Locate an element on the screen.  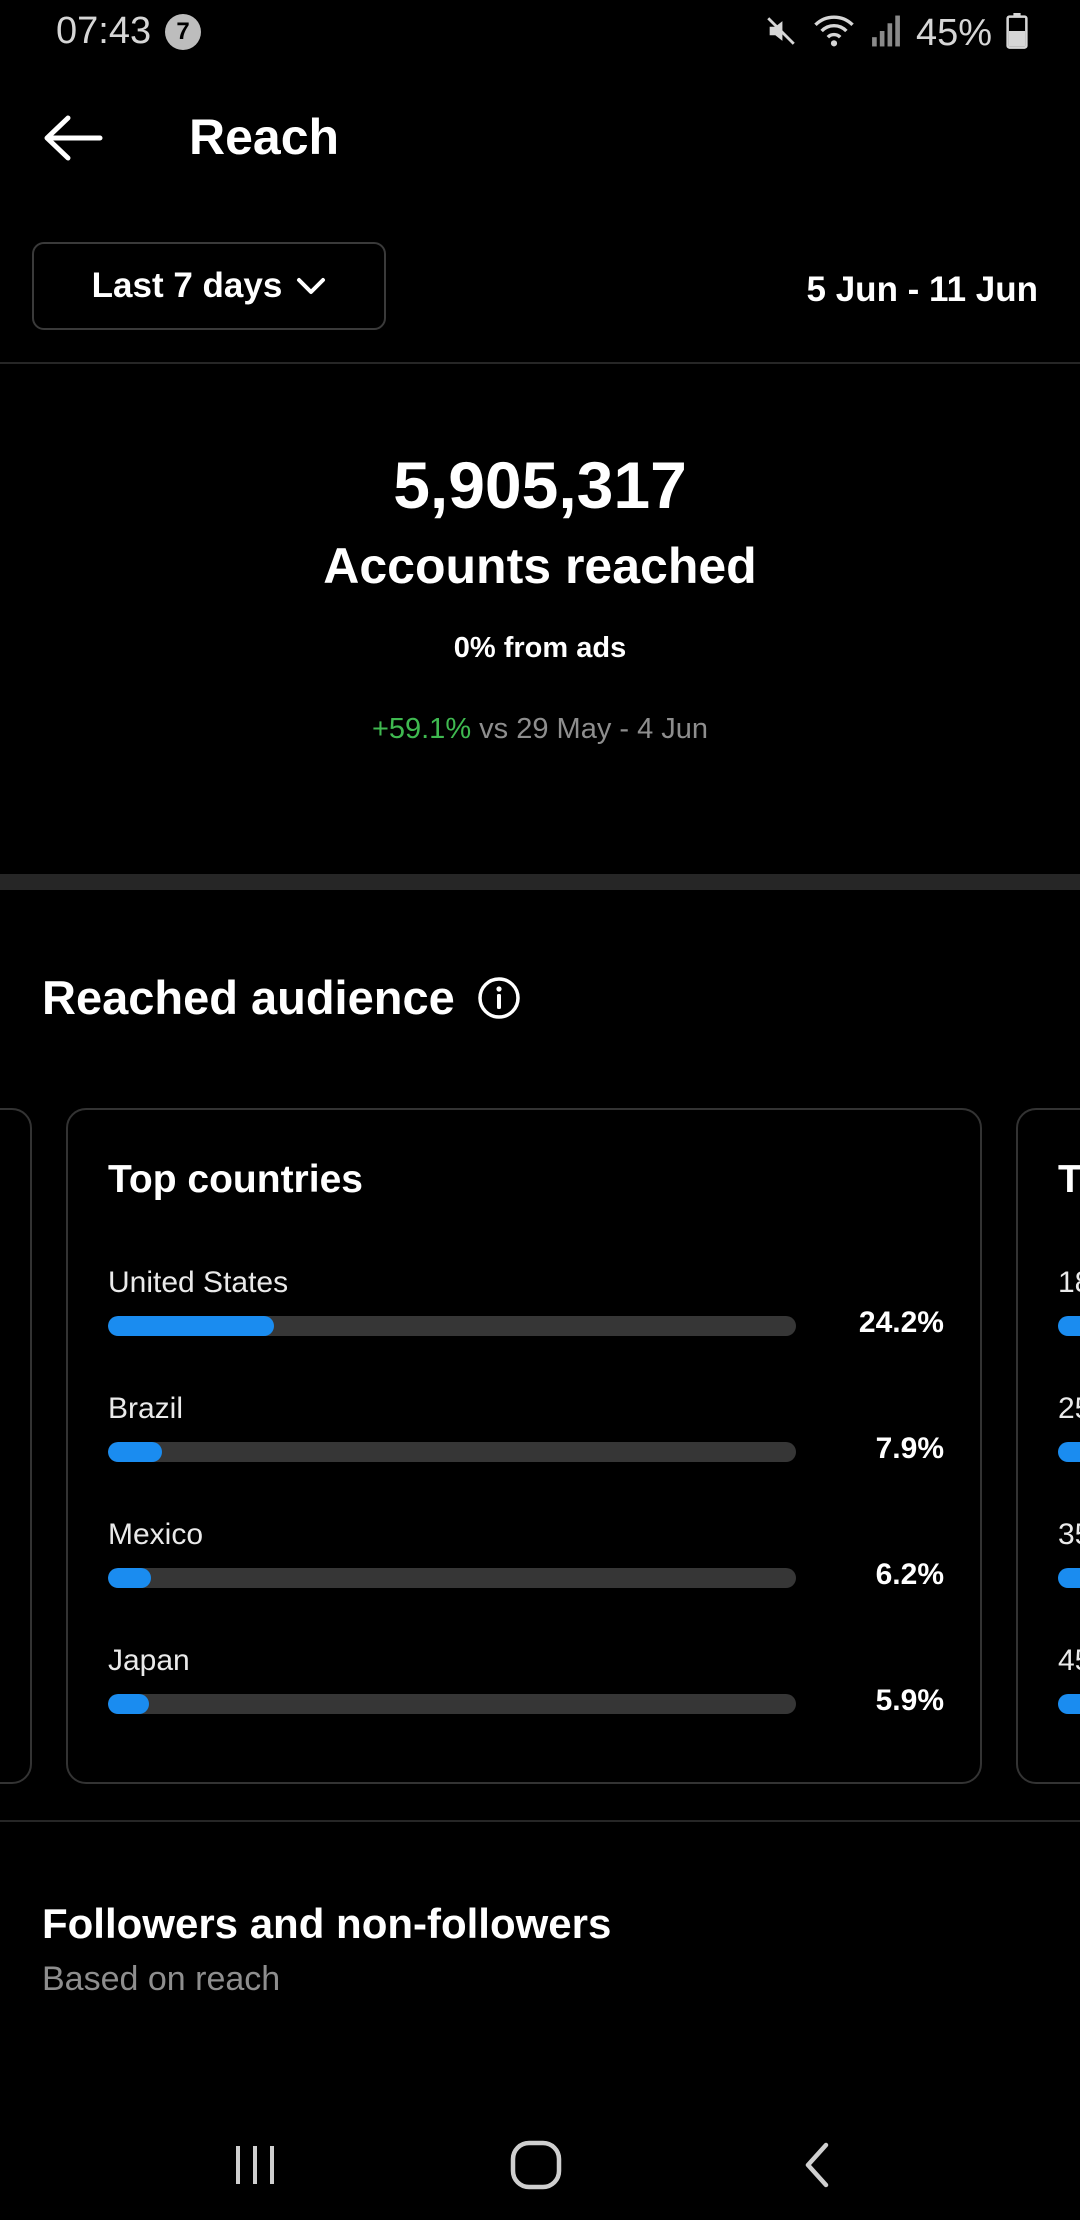
mute-icon is located at coordinates (781, 33).